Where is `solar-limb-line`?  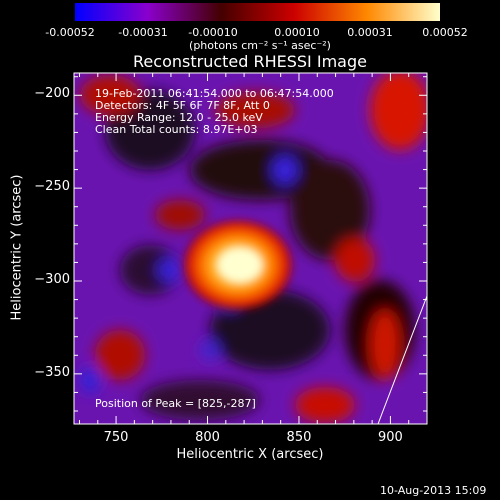 solar-limb-line is located at coordinates (402, 359).